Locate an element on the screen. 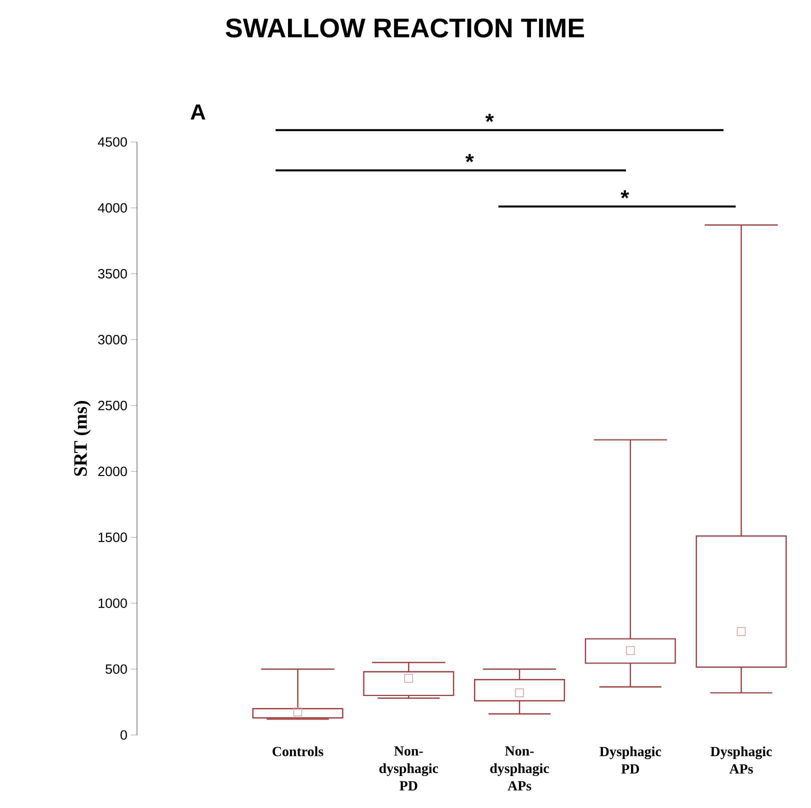  y-tick-label: 3000 is located at coordinates (112, 339).